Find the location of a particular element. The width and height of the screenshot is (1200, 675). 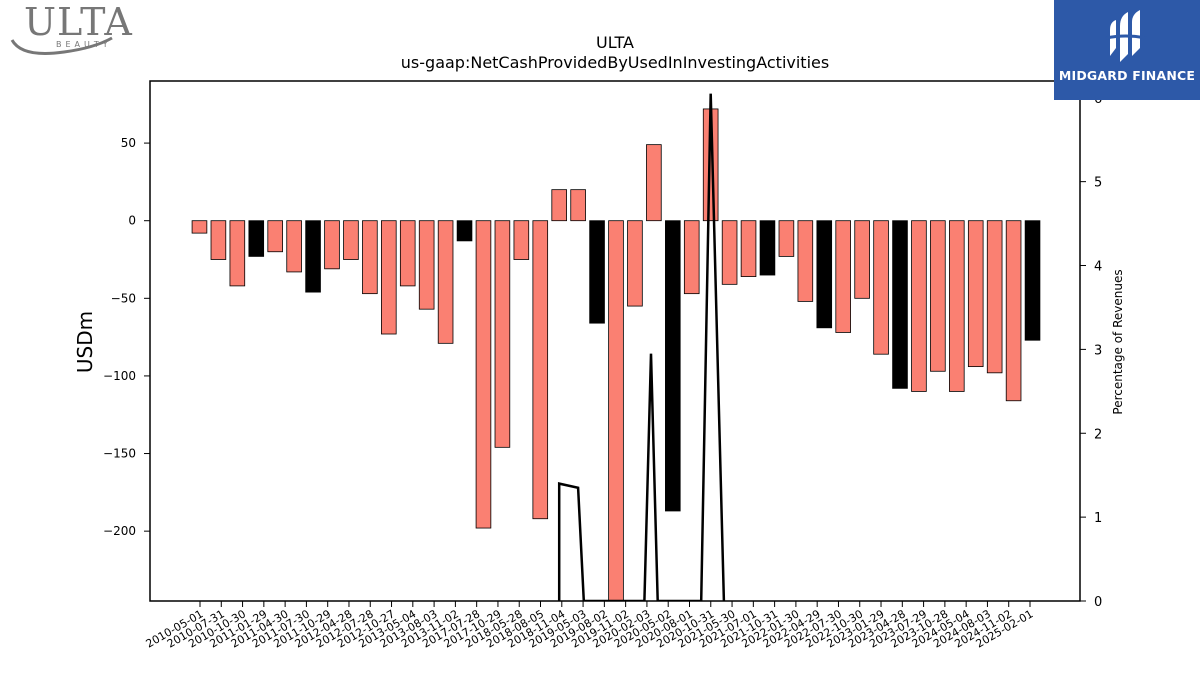

line-layer is located at coordinates (641, 347).